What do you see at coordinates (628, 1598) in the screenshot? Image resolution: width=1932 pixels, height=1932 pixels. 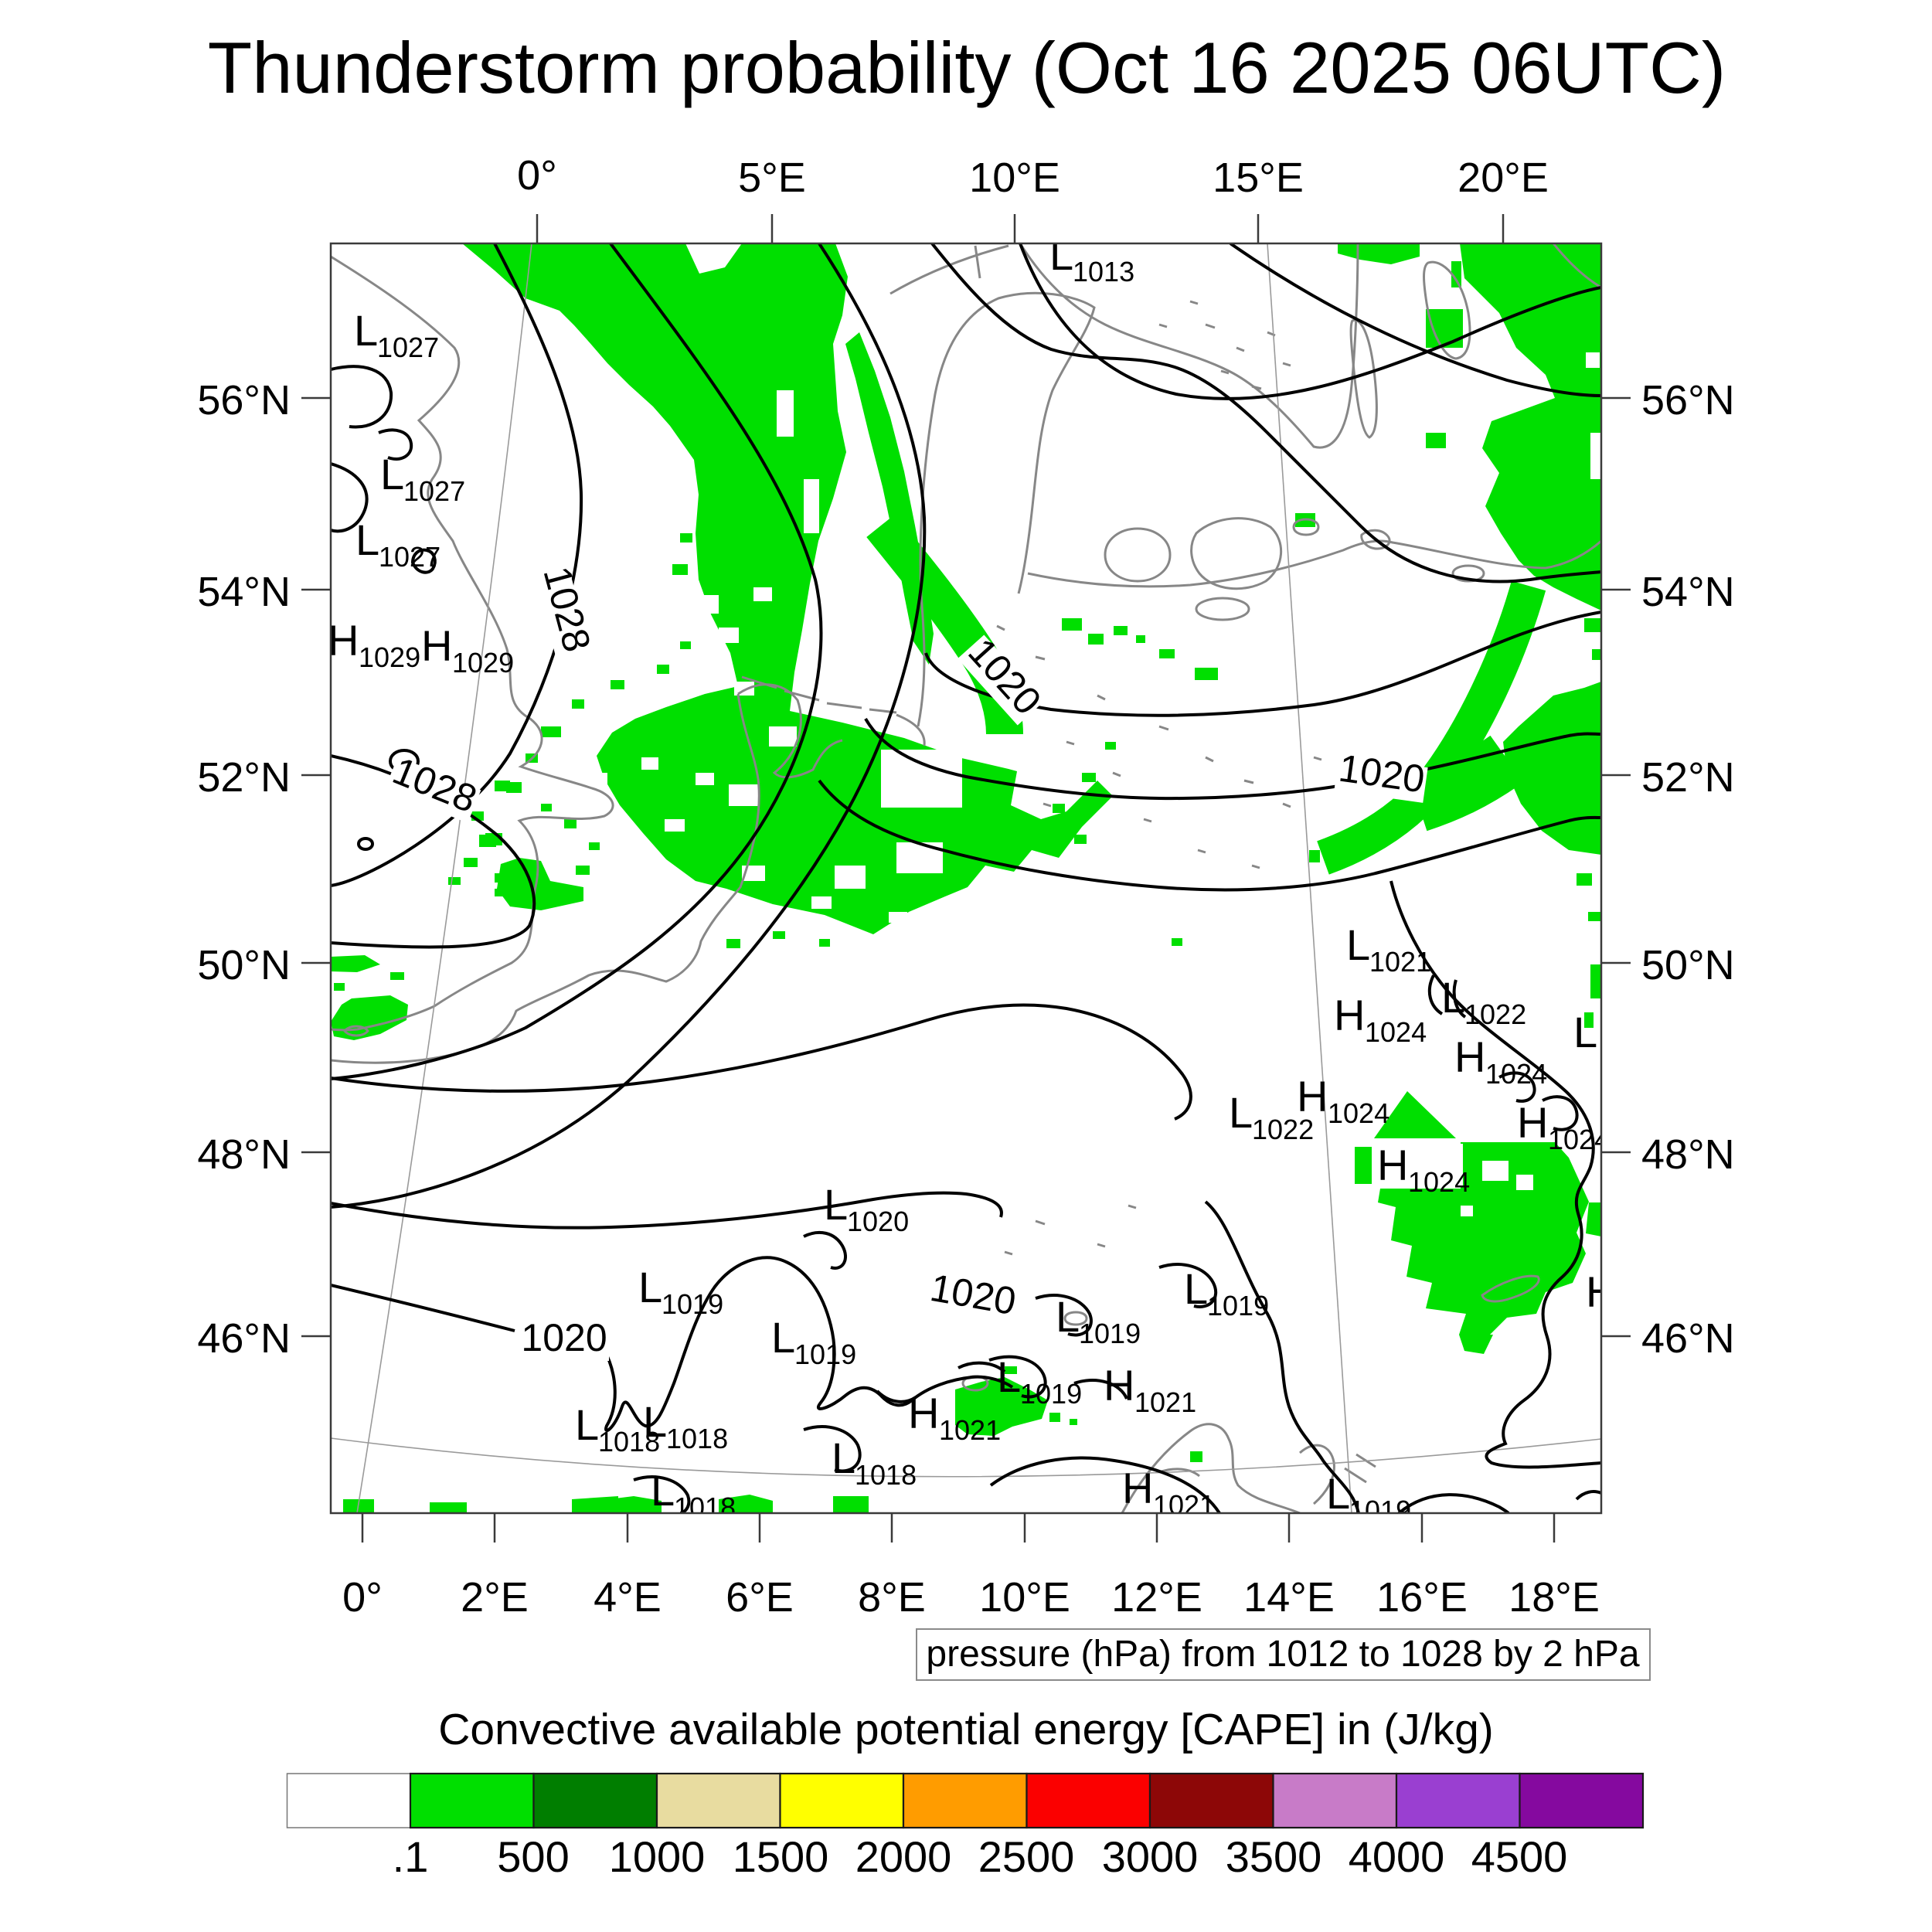 I see `svg-text: 4°E` at bounding box center [628, 1598].